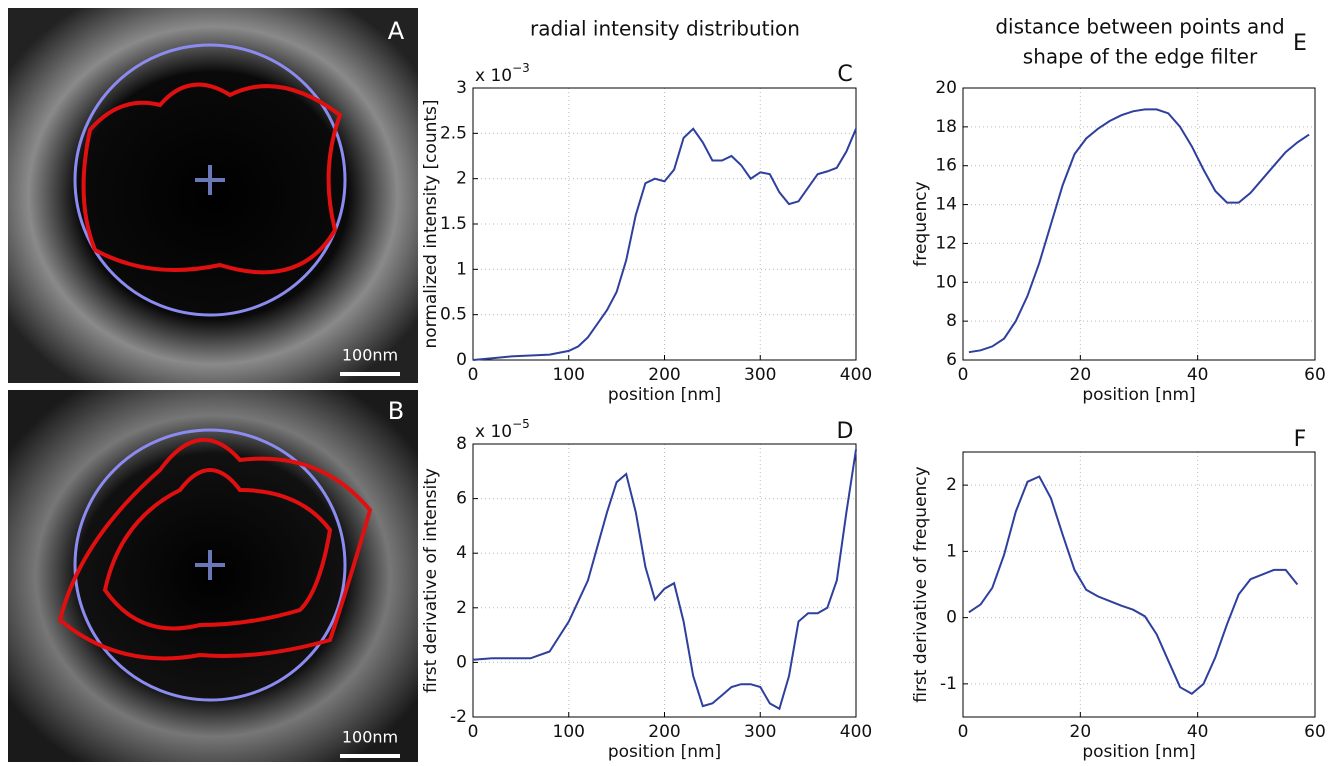 This screenshot has width=1334, height=766. Describe the element at coordinates (521, 424) in the screenshot. I see `multiplier-exponent: −5` at that location.